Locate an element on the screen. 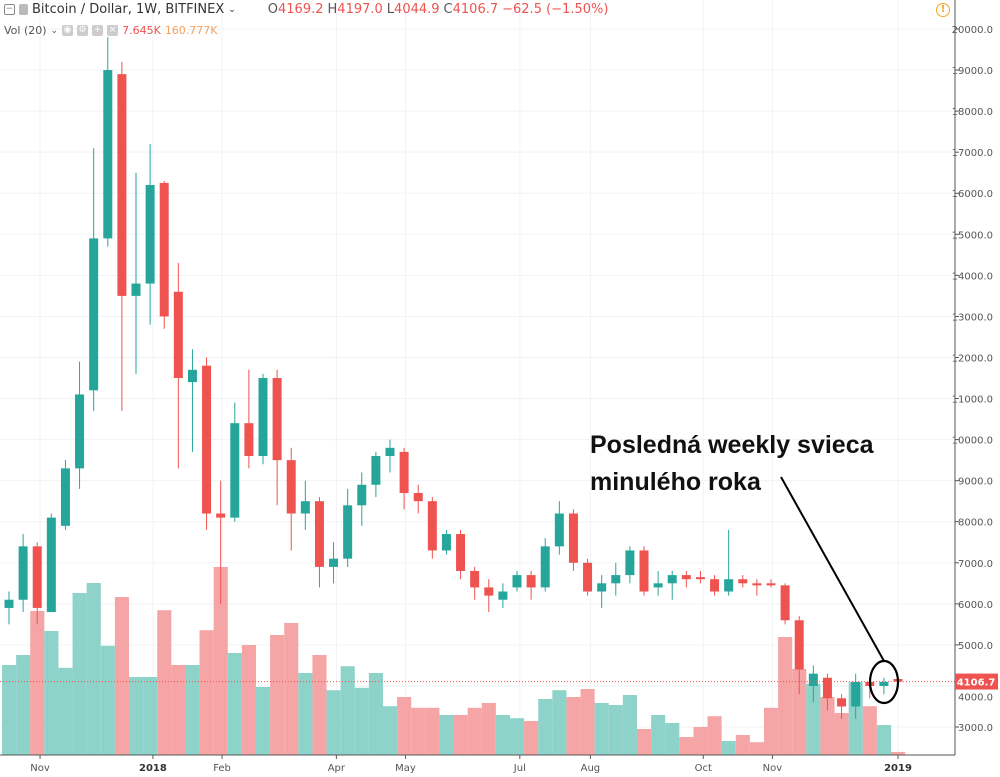  price-tick-label: 19000.0 is located at coordinates (972, 71).